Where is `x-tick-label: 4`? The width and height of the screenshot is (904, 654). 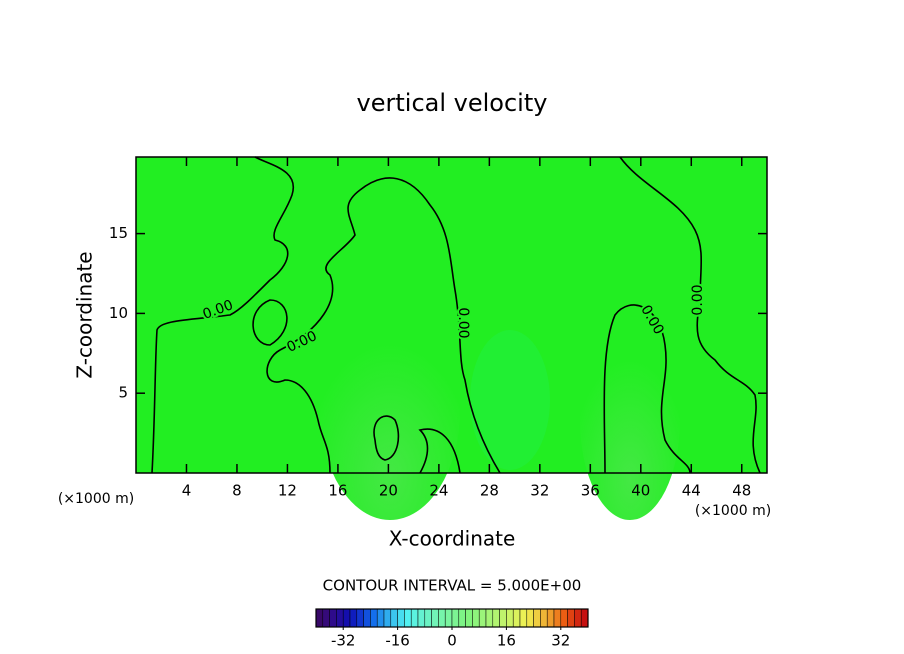
x-tick-label: 4 is located at coordinates (187, 491).